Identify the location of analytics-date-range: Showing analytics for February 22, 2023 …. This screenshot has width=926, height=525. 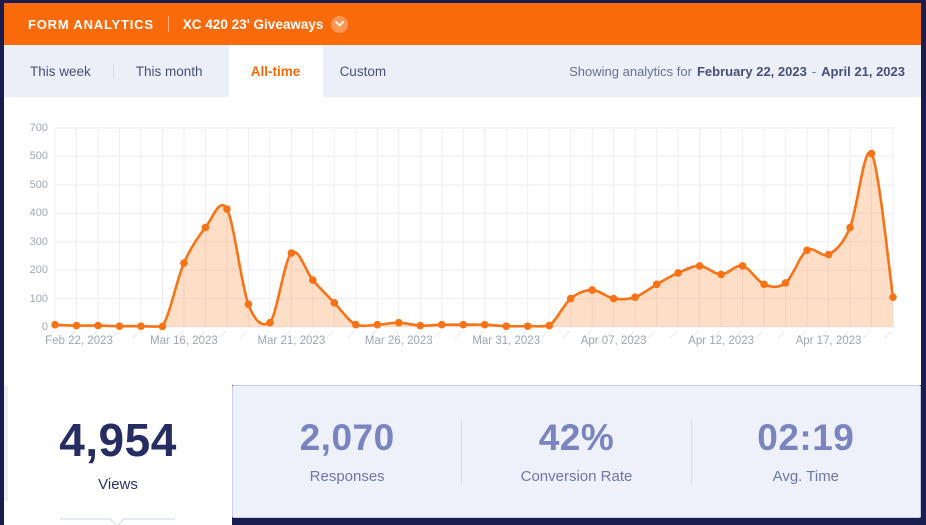
(745, 71).